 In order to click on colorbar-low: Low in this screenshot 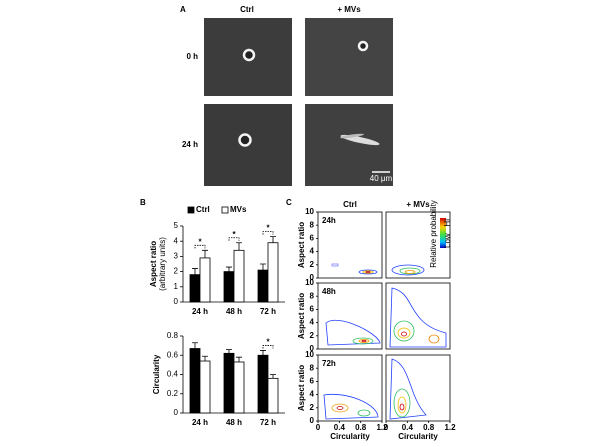, I will do `click(447, 240)`.